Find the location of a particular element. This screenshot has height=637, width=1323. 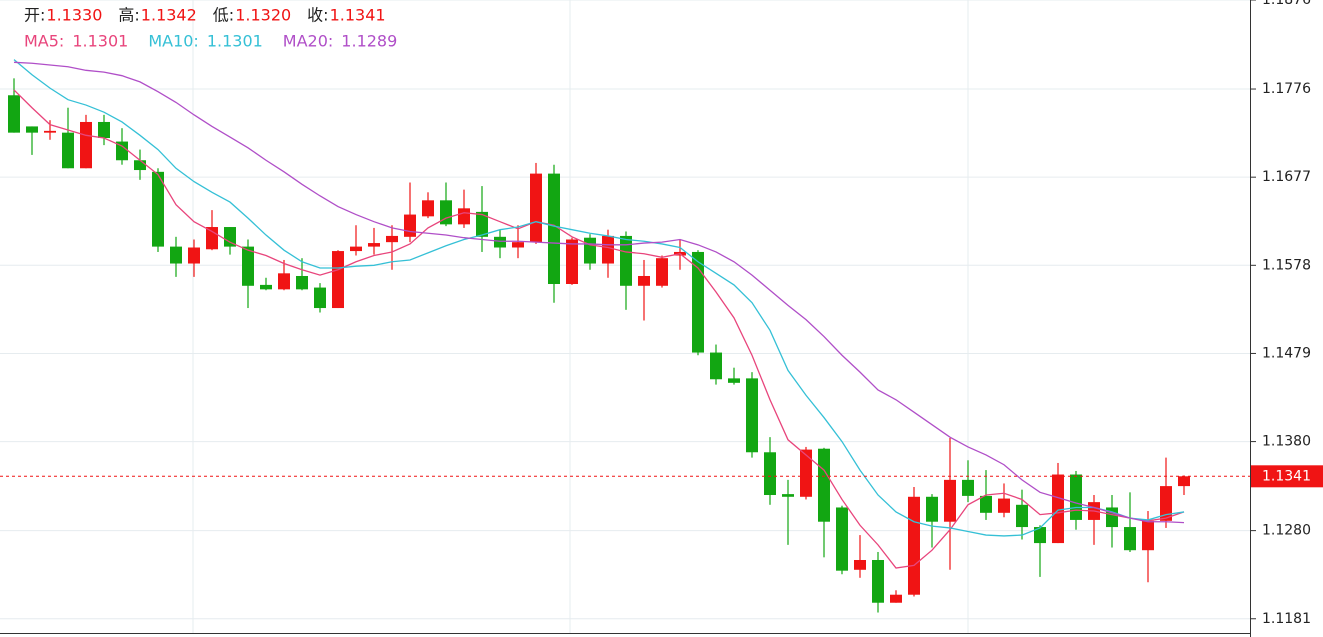

y-tick-label: 1.1181 is located at coordinates (1286, 619).